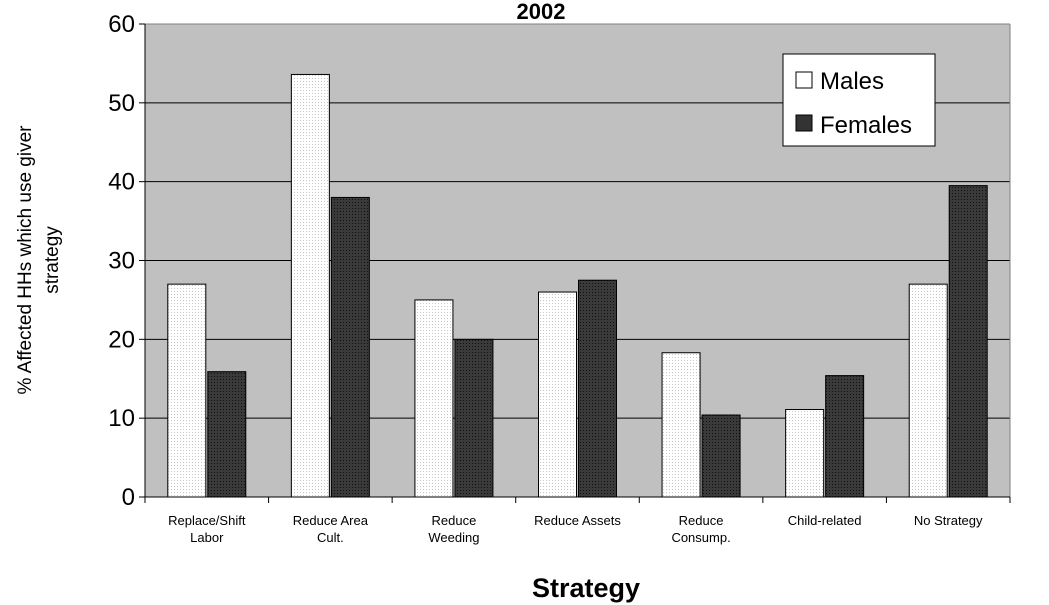 The width and height of the screenshot is (1049, 605). What do you see at coordinates (586, 588) in the screenshot?
I see `x-axis-label: Strategy` at bounding box center [586, 588].